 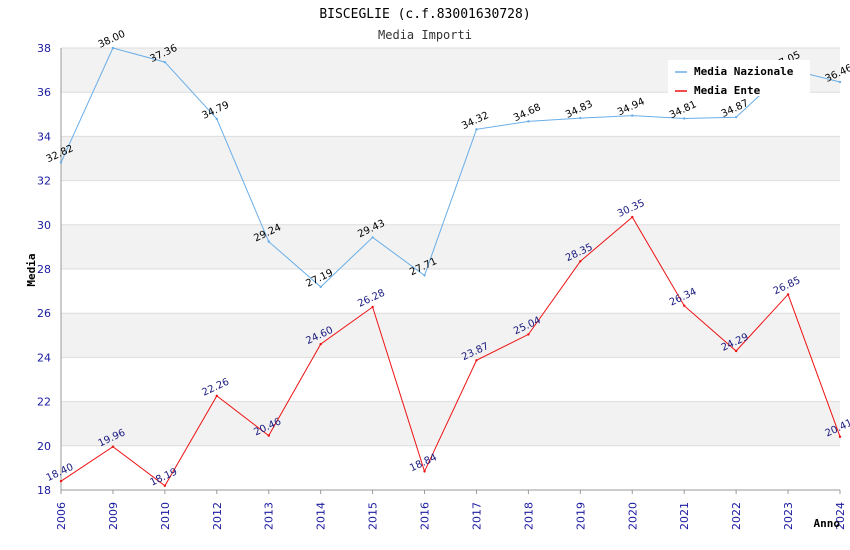 I want to click on x-tick-label: 2016, so click(x=425, y=516).